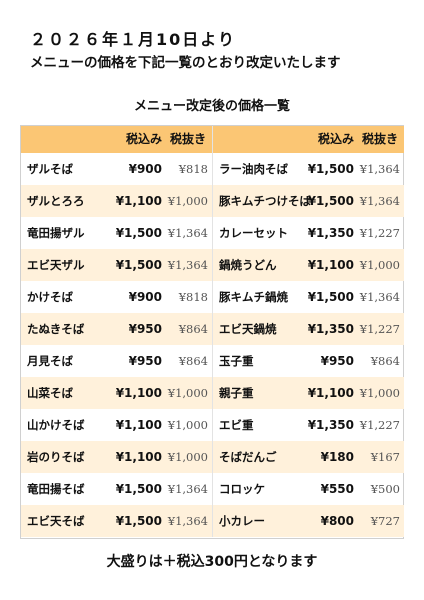 The height and width of the screenshot is (600, 424). What do you see at coordinates (211, 106) in the screenshot?
I see `table-title: メニュー改定後の価格一覧` at bounding box center [211, 106].